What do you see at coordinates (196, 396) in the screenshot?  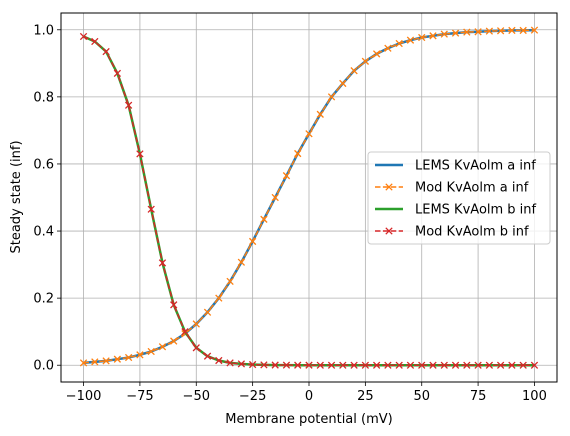 I see `x-tick-label: −50` at bounding box center [196, 396].